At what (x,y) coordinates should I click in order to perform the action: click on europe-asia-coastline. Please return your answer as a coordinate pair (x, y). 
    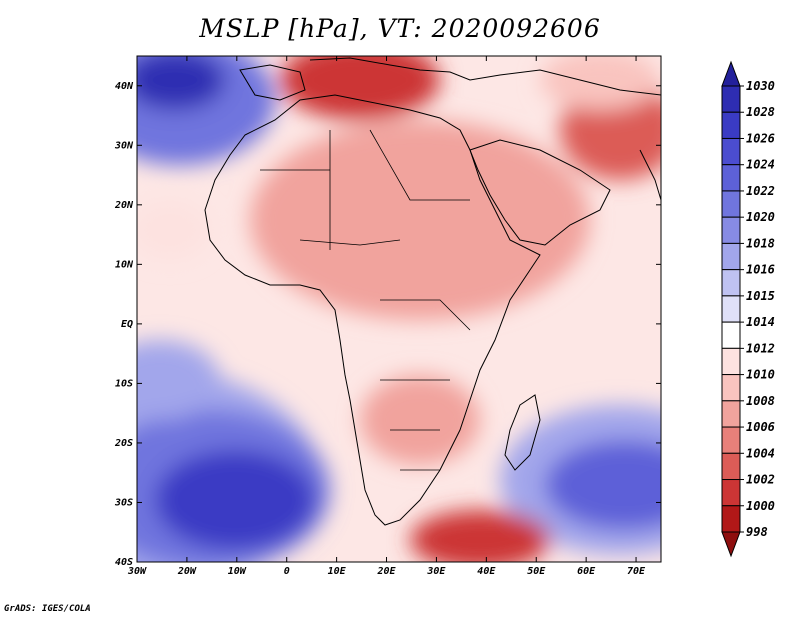
    Looking at the image, I should click on (485, 76).